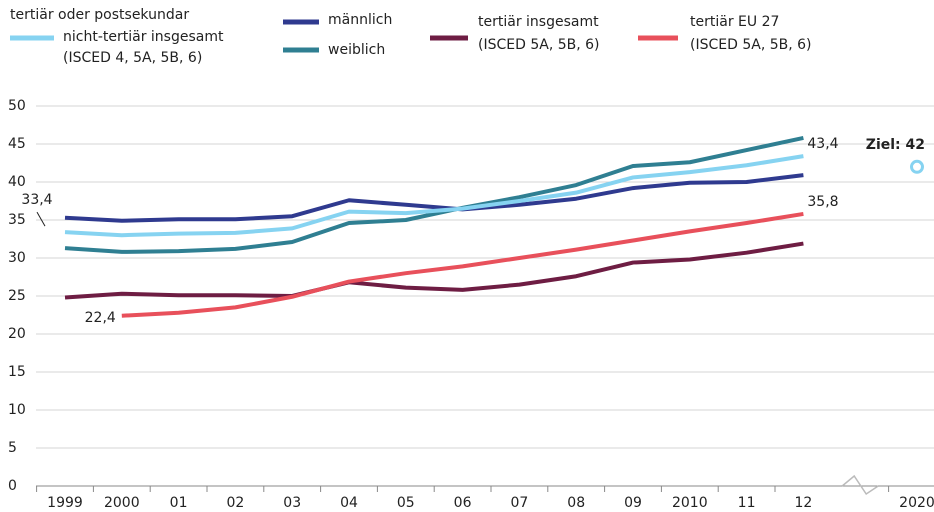 The image size is (934, 512). Describe the element at coordinates (17, 410) in the screenshot. I see `y-tick-label: 10` at that location.